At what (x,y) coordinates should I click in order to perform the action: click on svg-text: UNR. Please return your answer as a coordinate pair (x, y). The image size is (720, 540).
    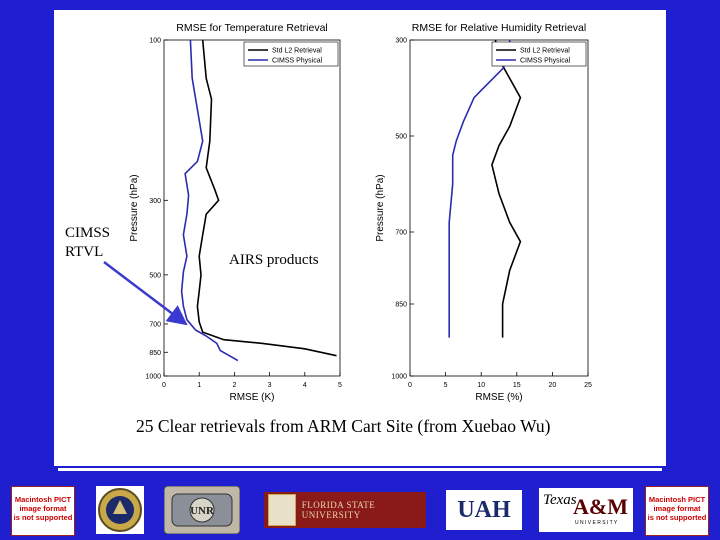
    Looking at the image, I should click on (202, 511).